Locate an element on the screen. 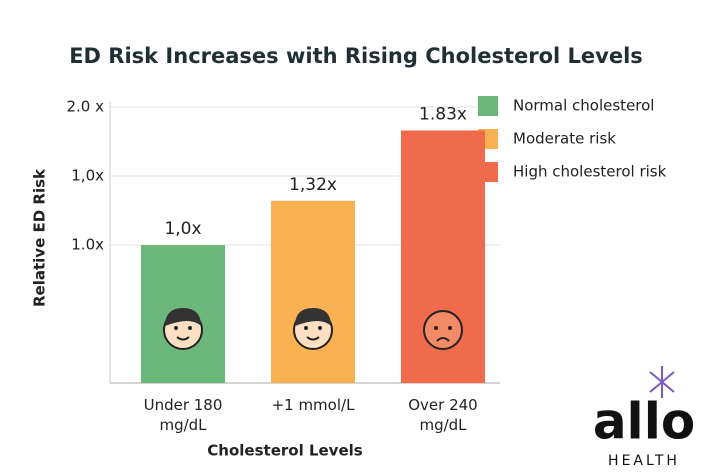 Image resolution: width=712 pixels, height=475 pixels. legend-label: Moderate risk is located at coordinates (564, 139).